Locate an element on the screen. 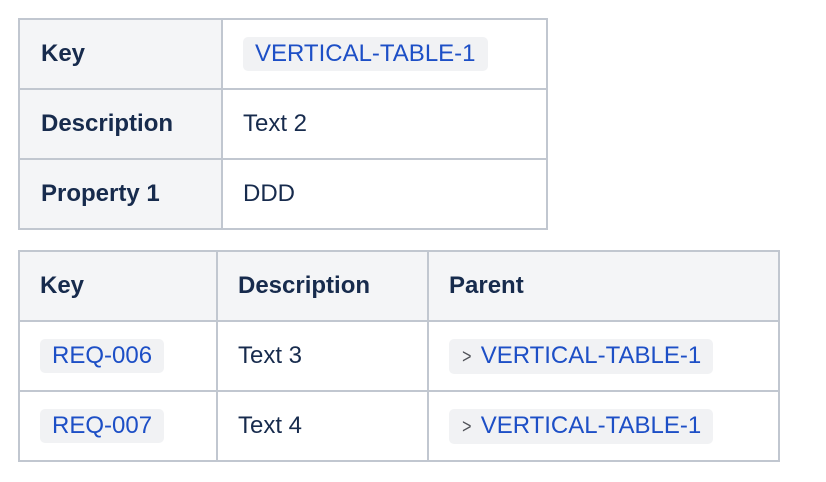  description-cell: Text 2 is located at coordinates (384, 124).